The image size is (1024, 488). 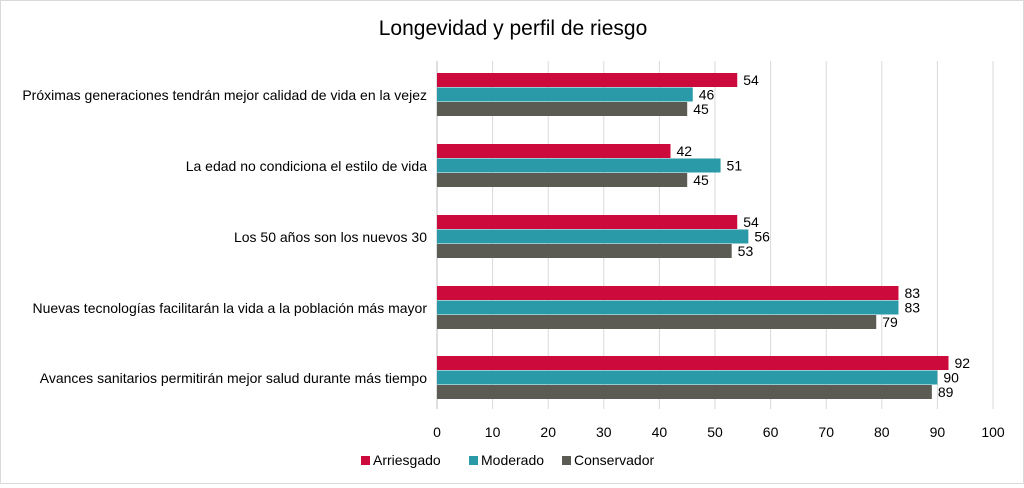 What do you see at coordinates (407, 460) in the screenshot?
I see `legend-label-arriesgado: Arriesgado` at bounding box center [407, 460].